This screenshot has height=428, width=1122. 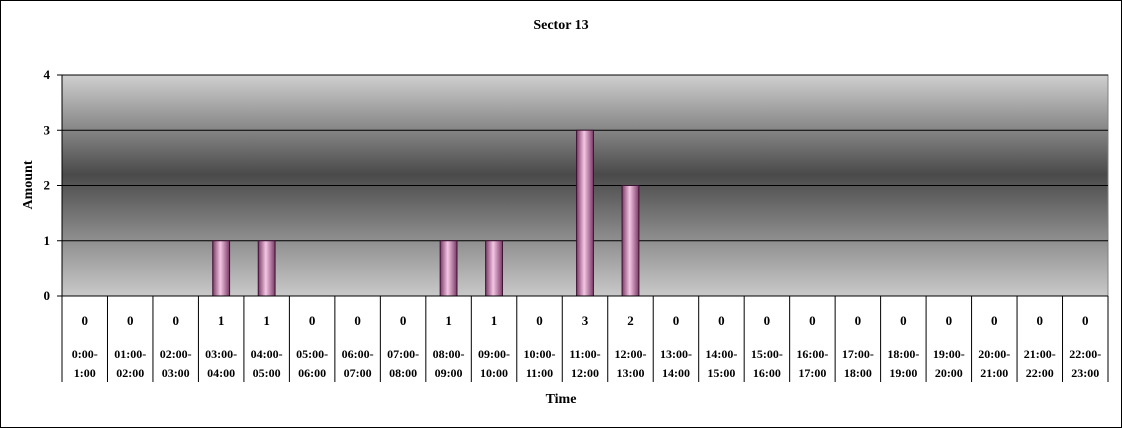 What do you see at coordinates (721, 354) in the screenshot?
I see `x-tick-label: 14:00-` at bounding box center [721, 354].